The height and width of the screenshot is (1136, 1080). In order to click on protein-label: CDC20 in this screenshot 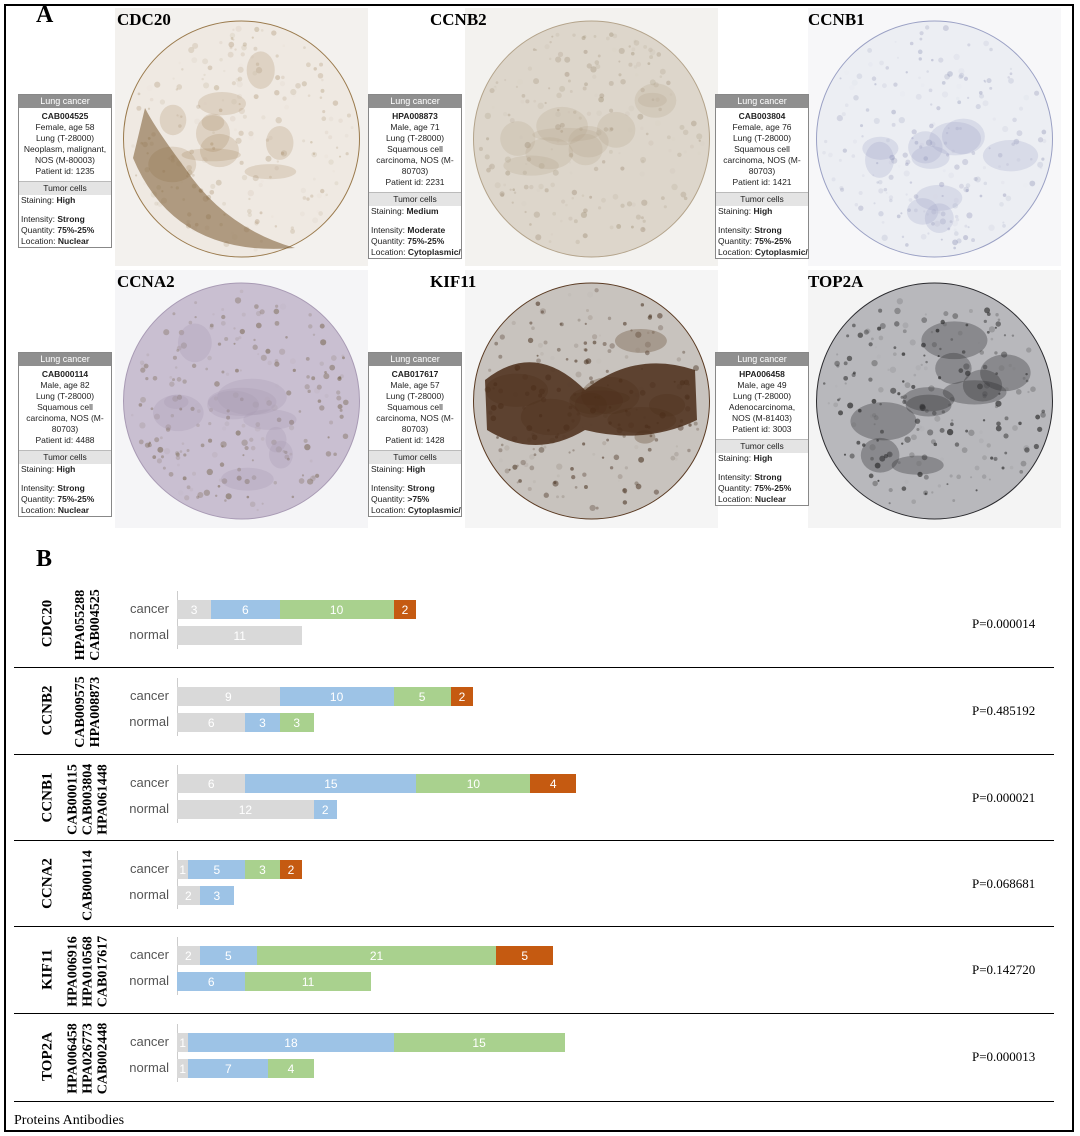, I will do `click(47, 623)`.